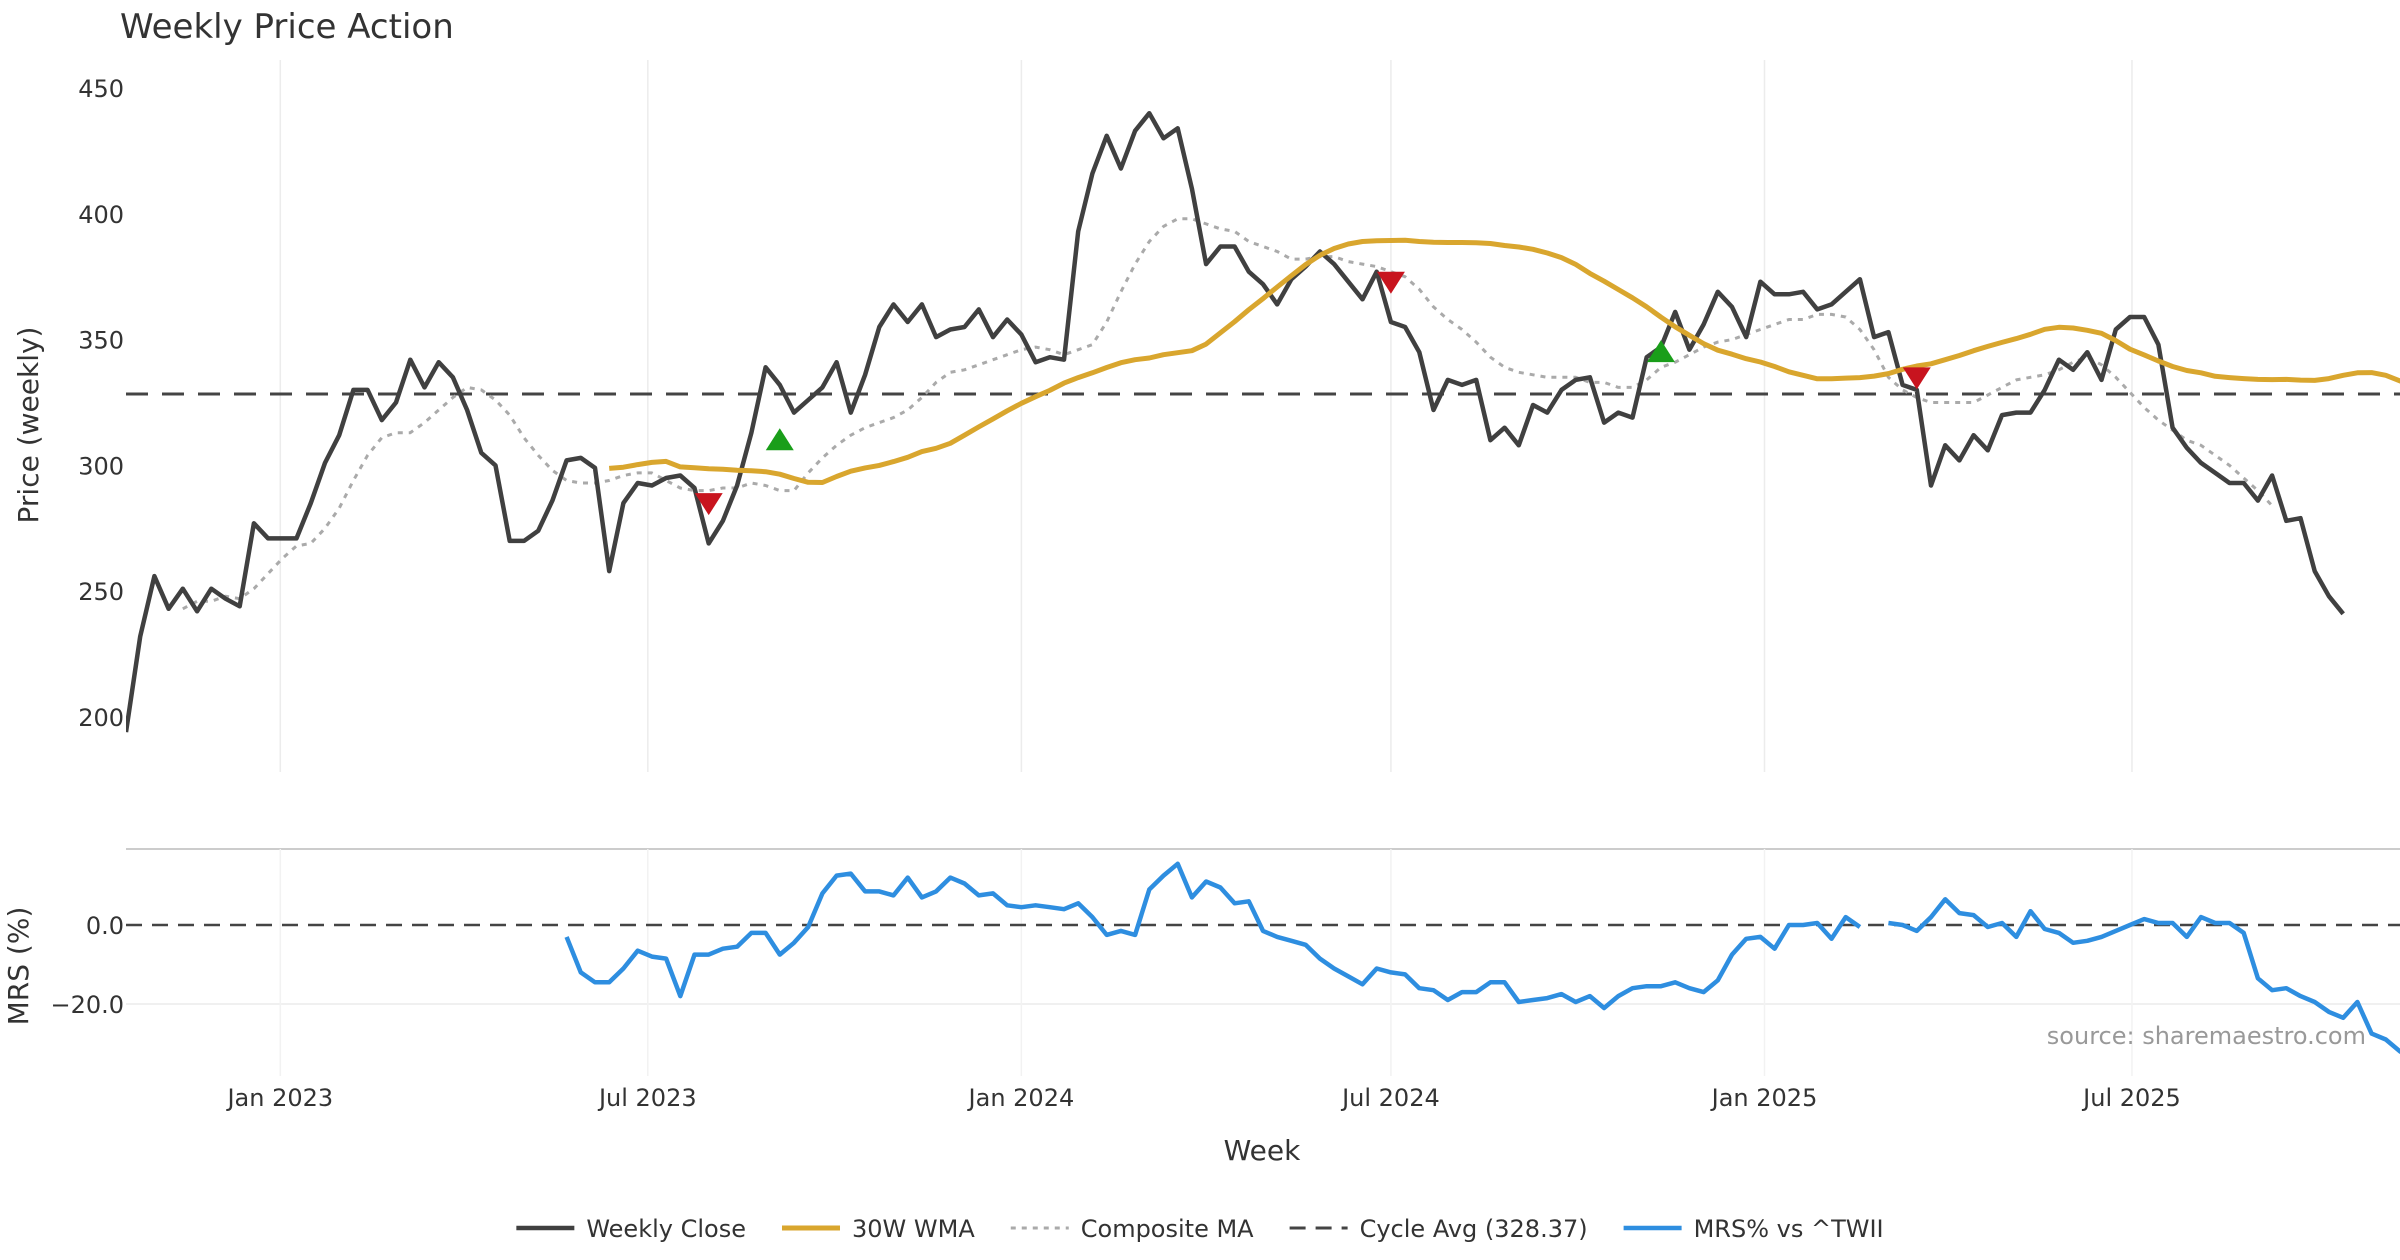 This screenshot has width=2400, height=1260. What do you see at coordinates (1764, 1098) in the screenshot?
I see `x-tick-label: Jan 2025` at bounding box center [1764, 1098].